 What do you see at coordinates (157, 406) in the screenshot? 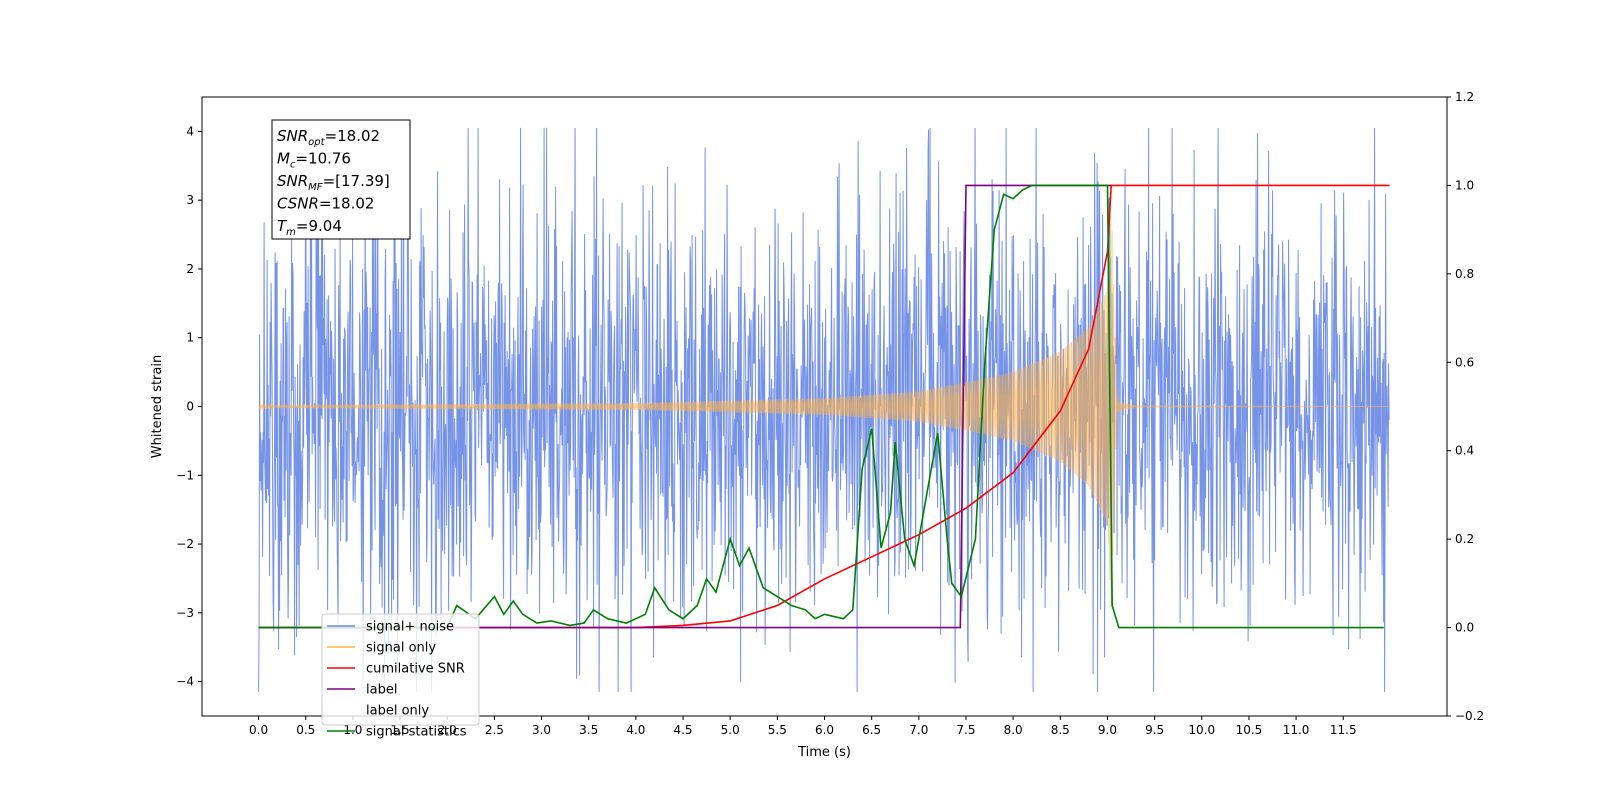
I see `y-axis-label-left: Whitened strain` at bounding box center [157, 406].